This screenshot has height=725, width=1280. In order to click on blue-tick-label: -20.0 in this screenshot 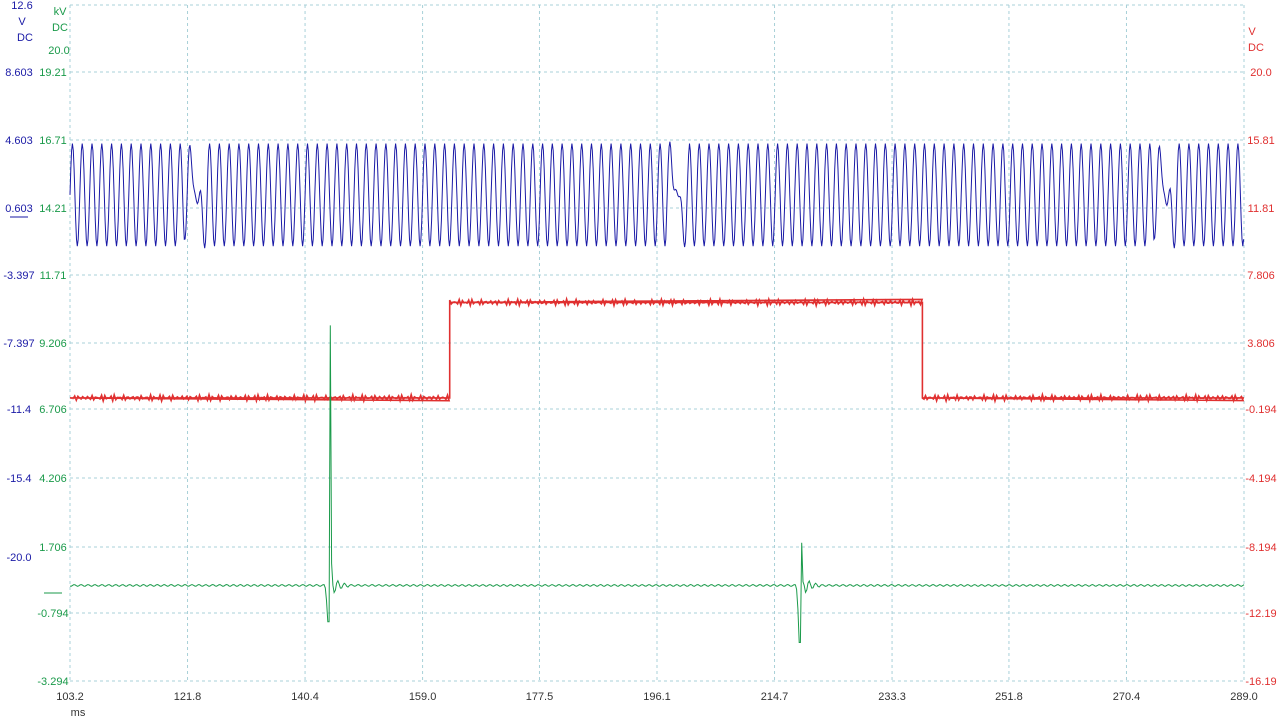, I will do `click(18, 558)`.